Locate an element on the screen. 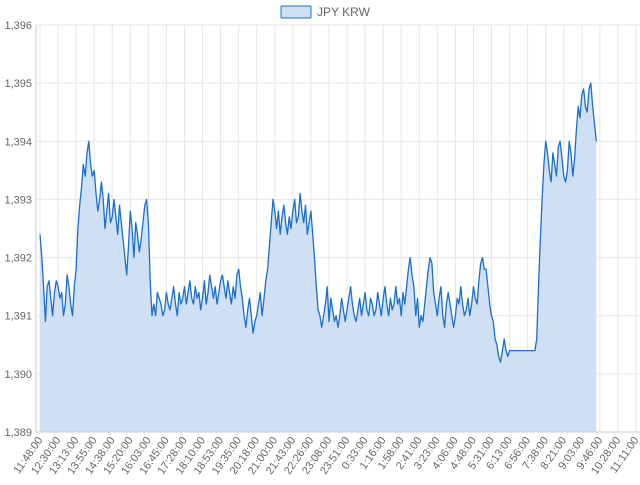  y-tick-label: 1,391 is located at coordinates (18, 317).